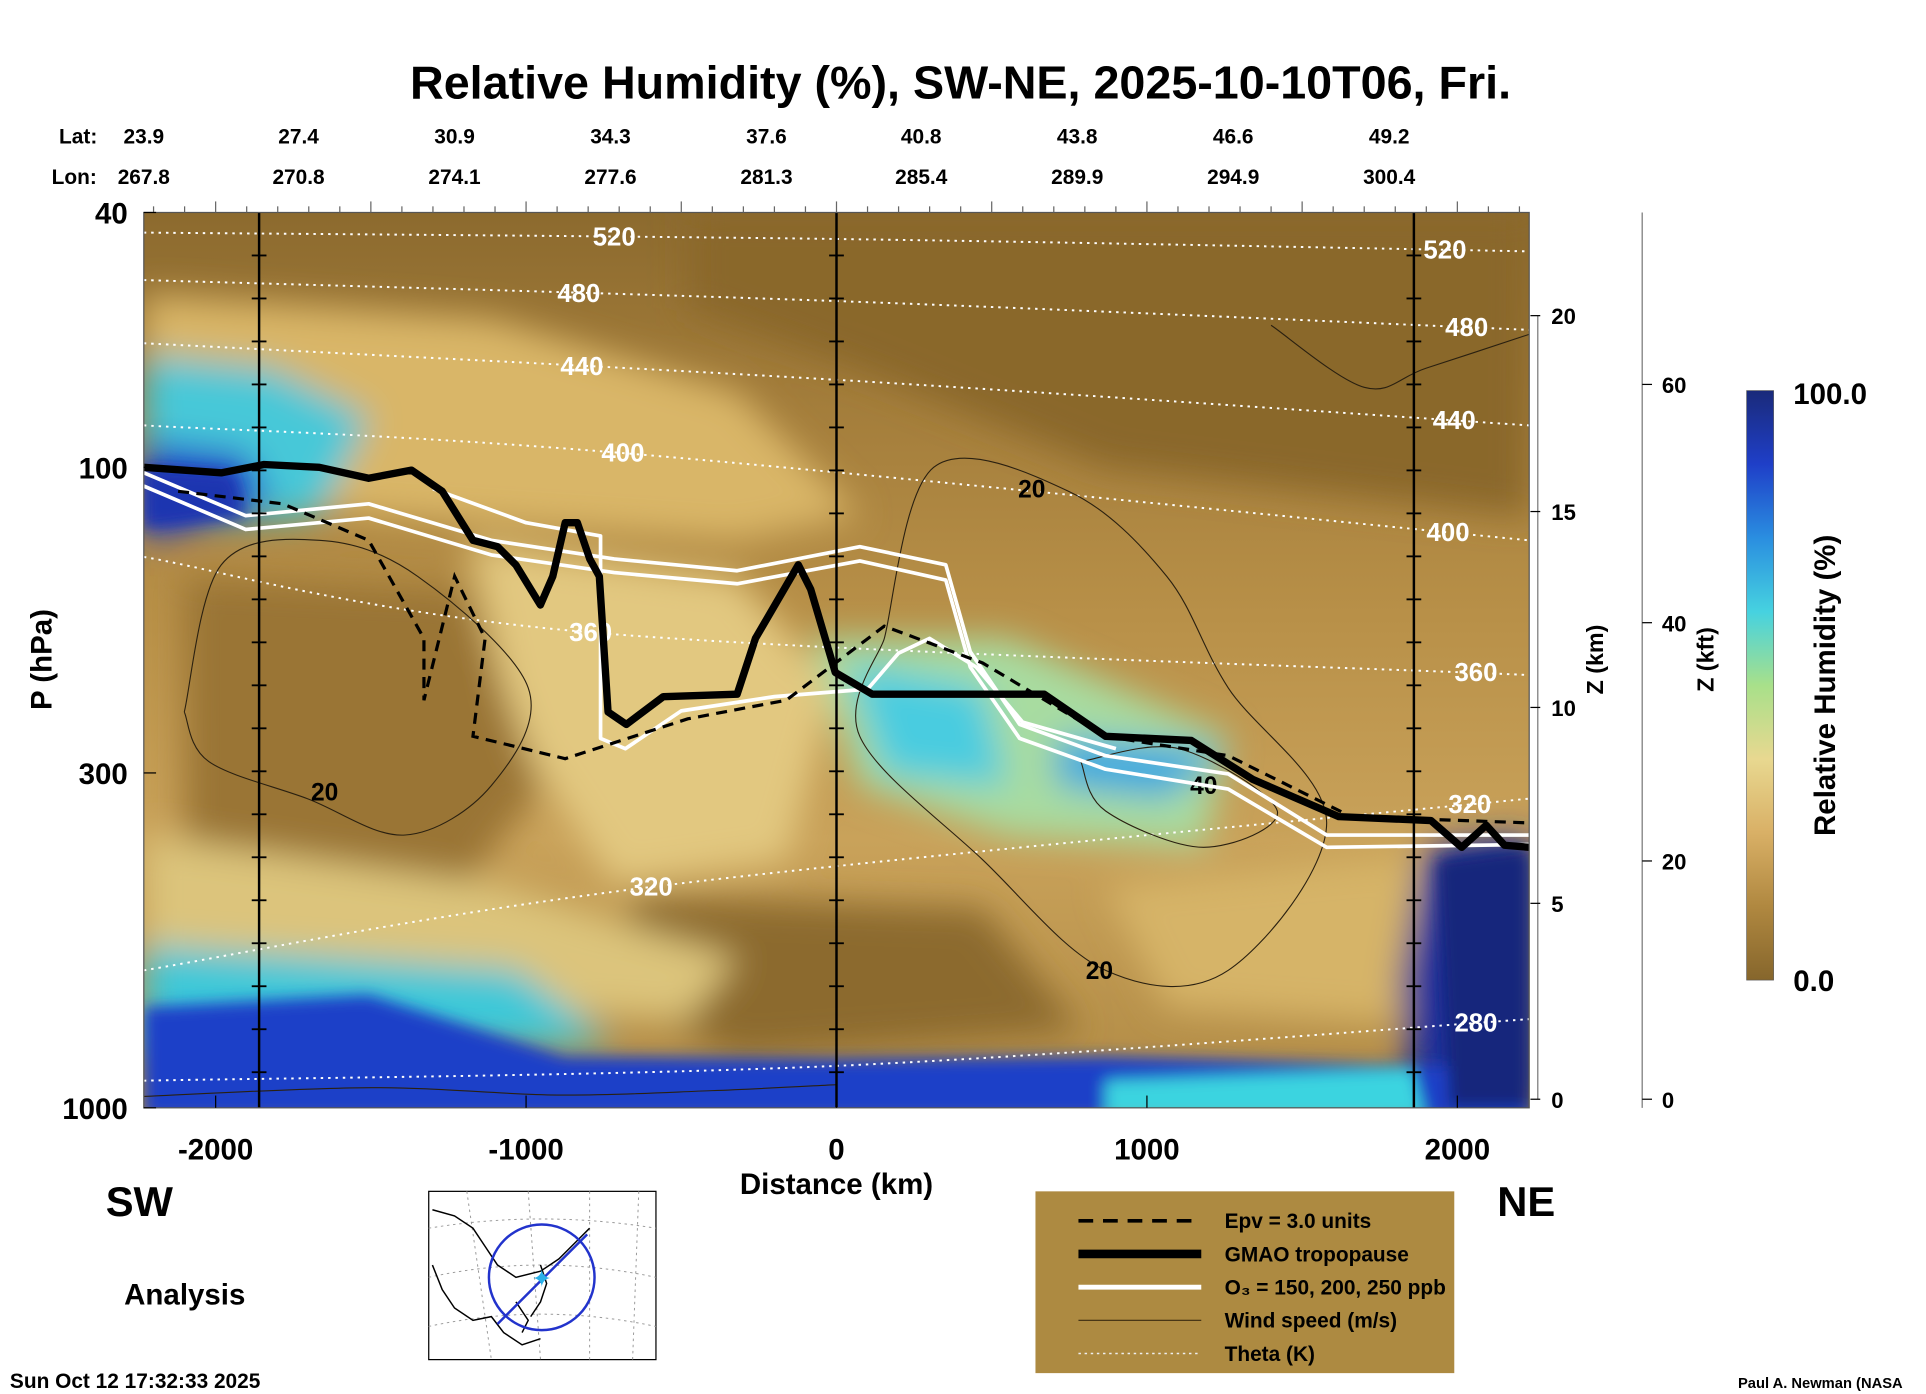  Describe the element at coordinates (1674, 862) in the screenshot. I see `z-kft-tick-label: 20` at that location.